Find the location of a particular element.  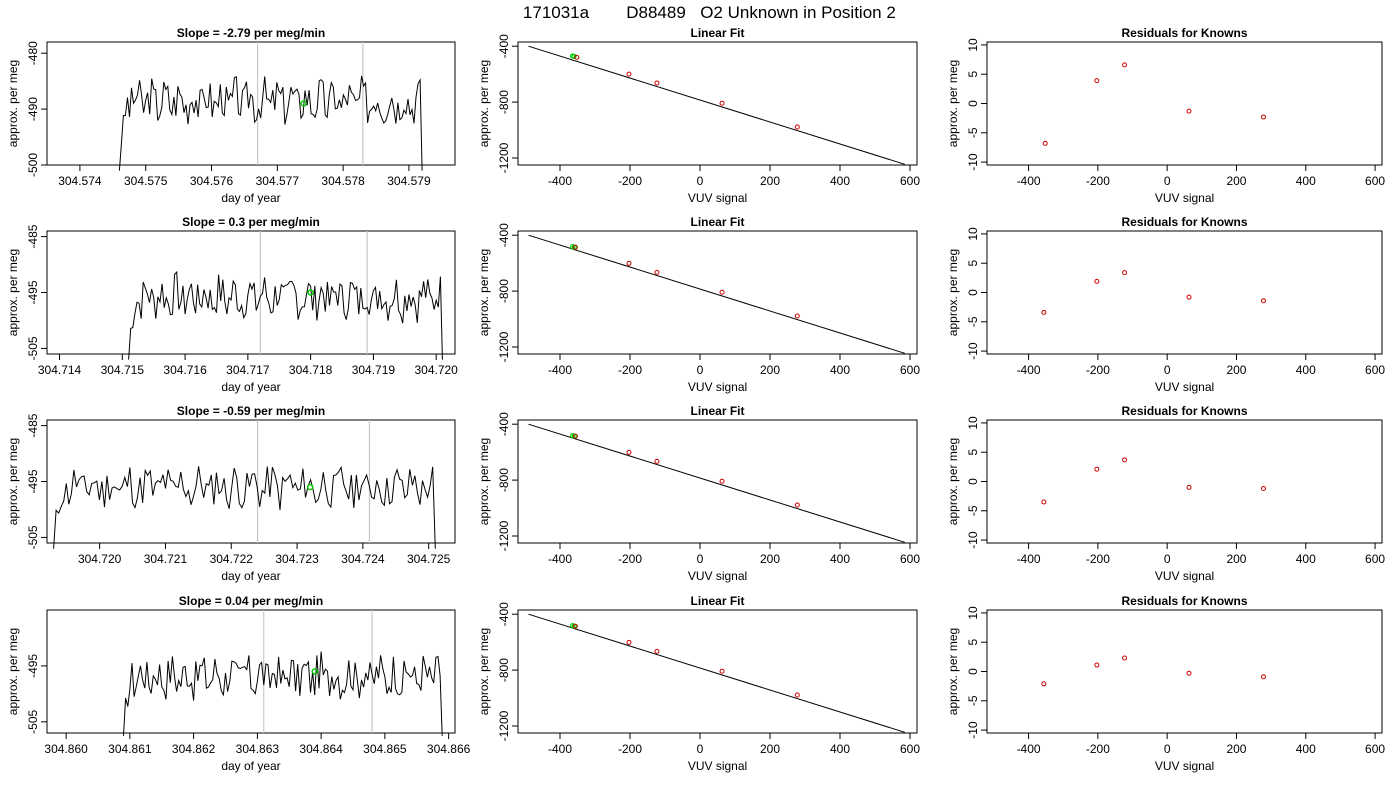

y-tick-label: -800 is located at coordinates (504, 291).